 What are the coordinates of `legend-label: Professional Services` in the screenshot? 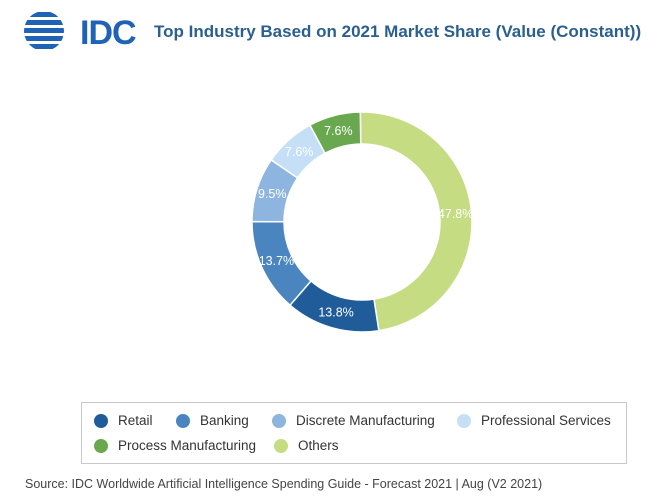 It's located at (546, 420).